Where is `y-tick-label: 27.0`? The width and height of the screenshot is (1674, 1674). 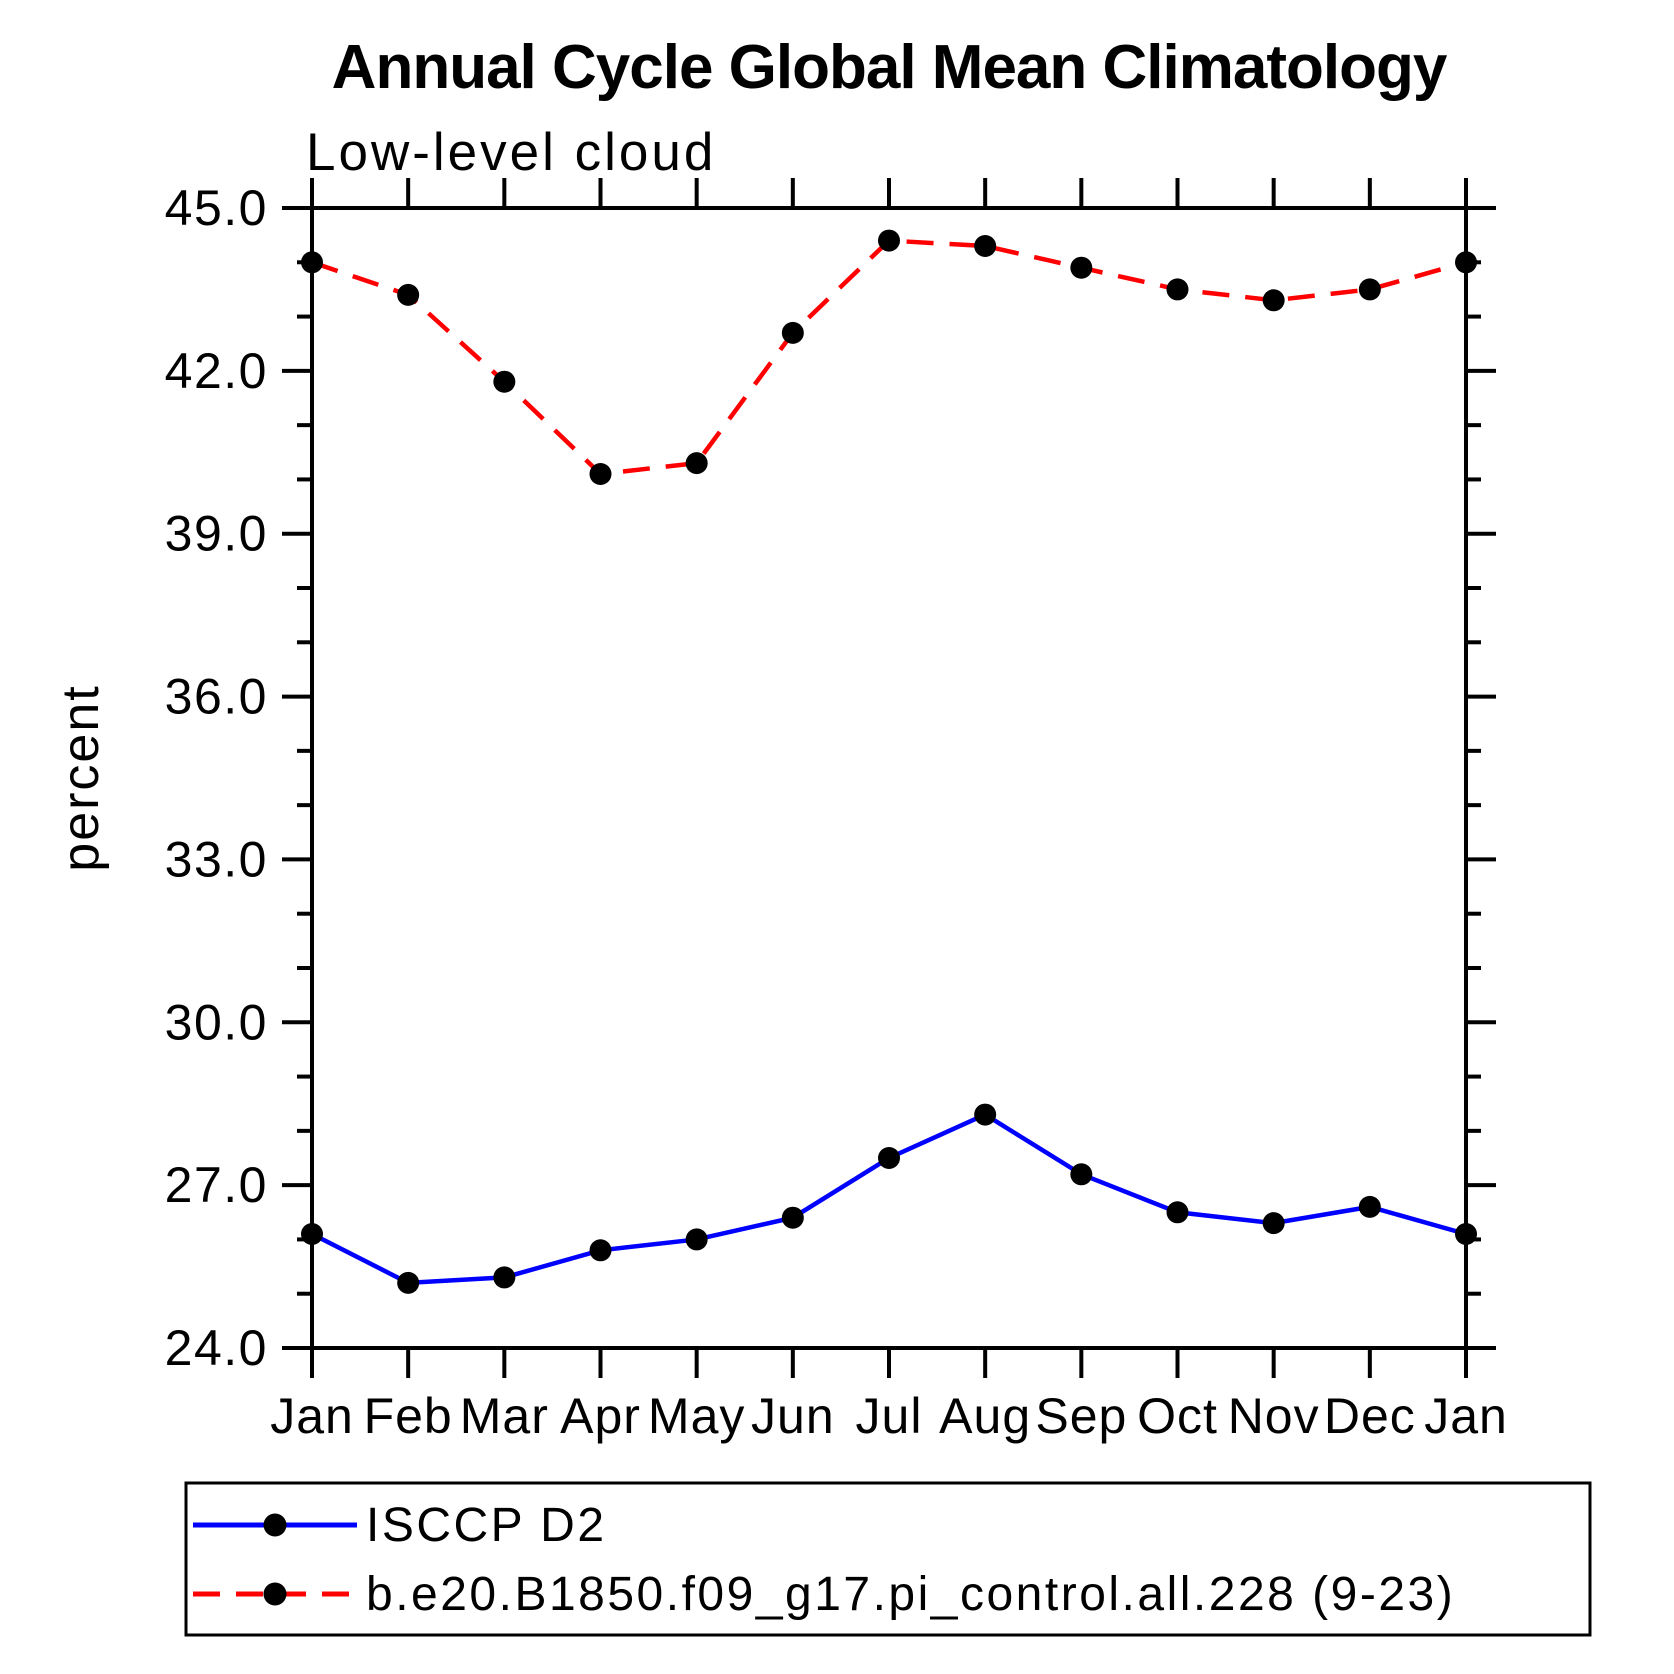
y-tick-label: 27.0 is located at coordinates (216, 1185).